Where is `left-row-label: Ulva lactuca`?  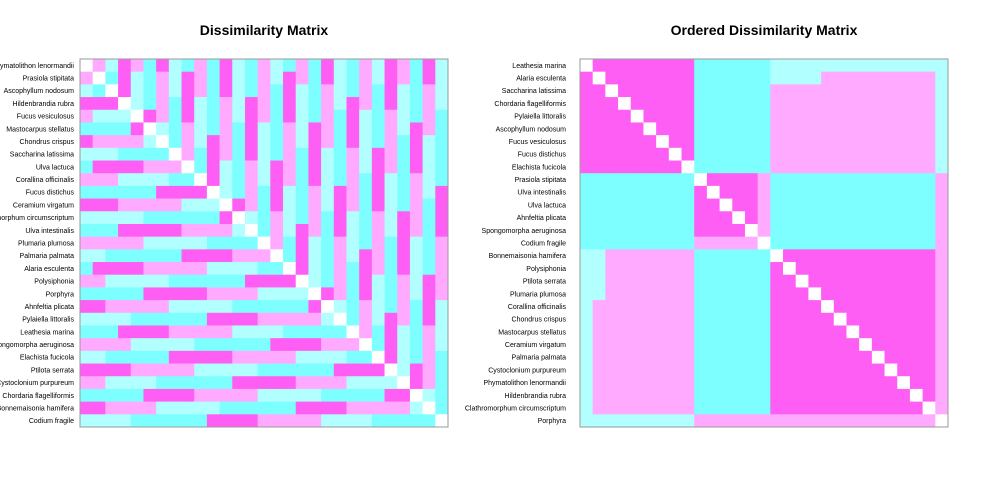
left-row-label: Ulva lactuca is located at coordinates (55, 167).